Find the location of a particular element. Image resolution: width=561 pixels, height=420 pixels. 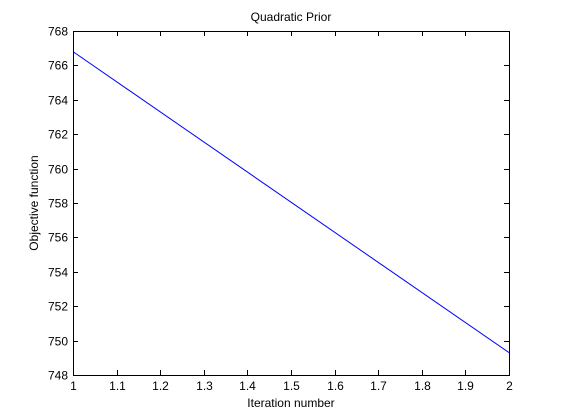

y-tick-label: 758 is located at coordinates (58, 204).